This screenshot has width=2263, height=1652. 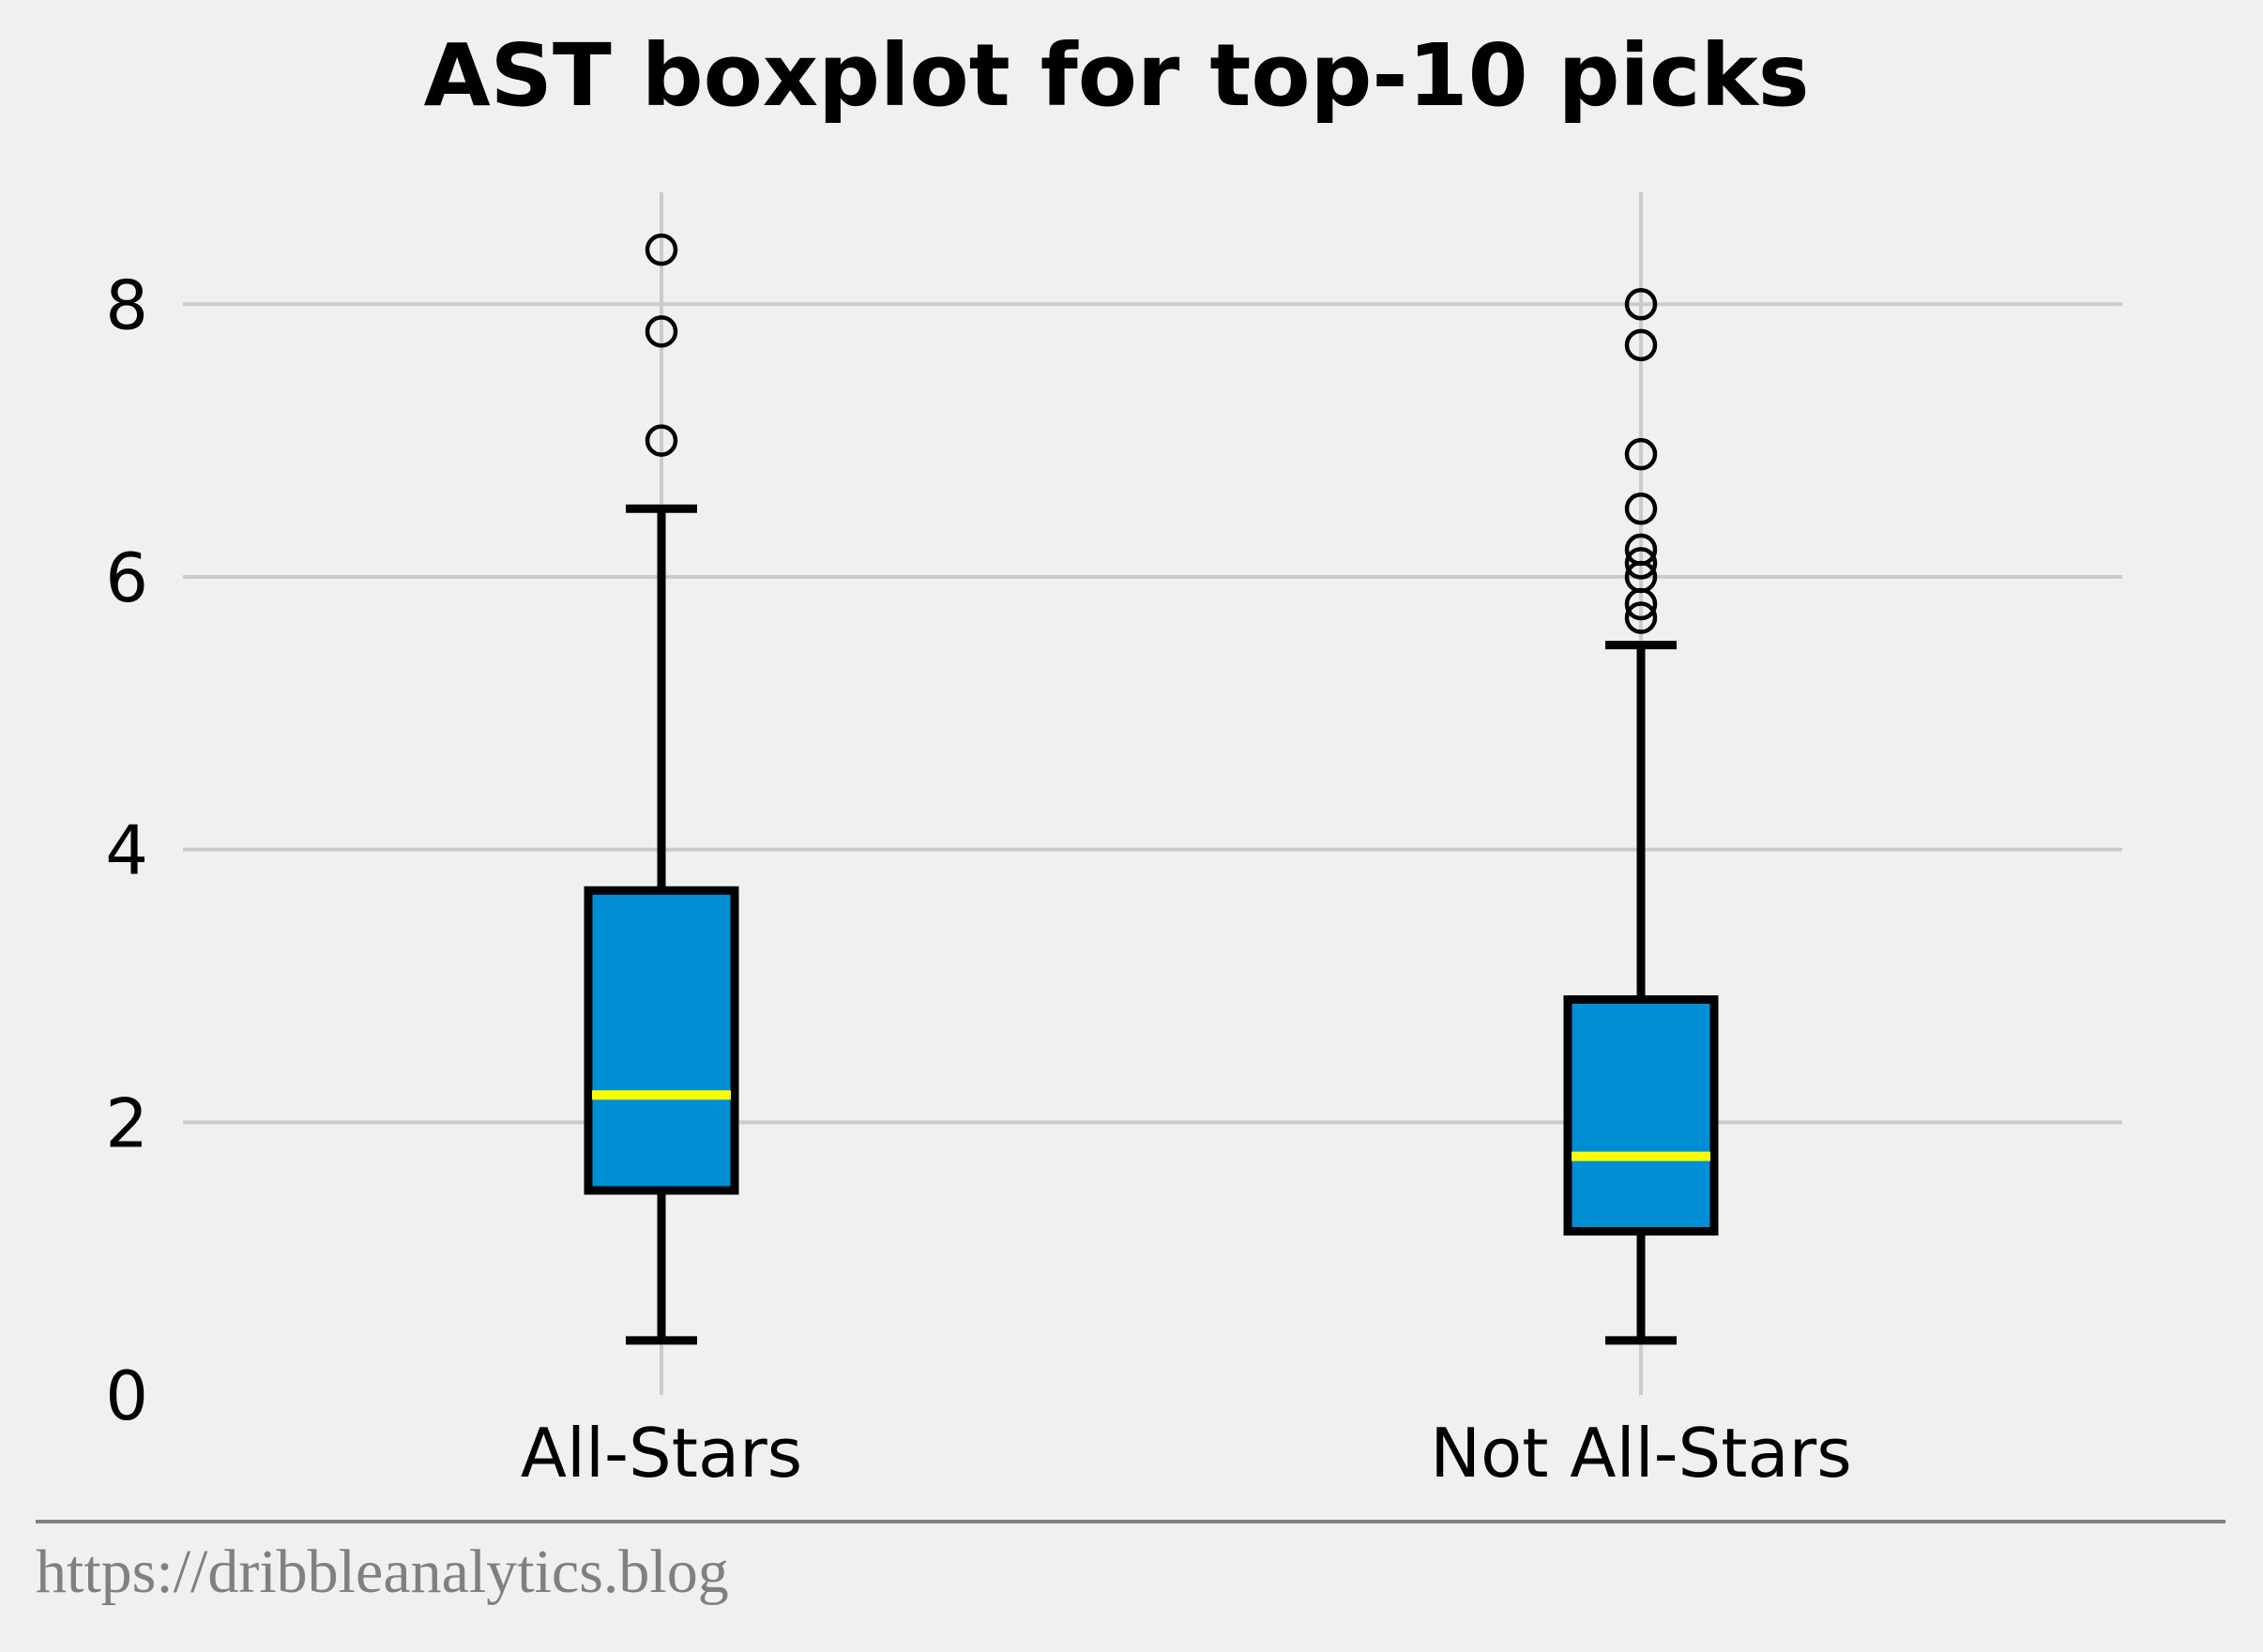 What do you see at coordinates (1641, 817) in the screenshot?
I see `box-not-all-stars` at bounding box center [1641, 817].